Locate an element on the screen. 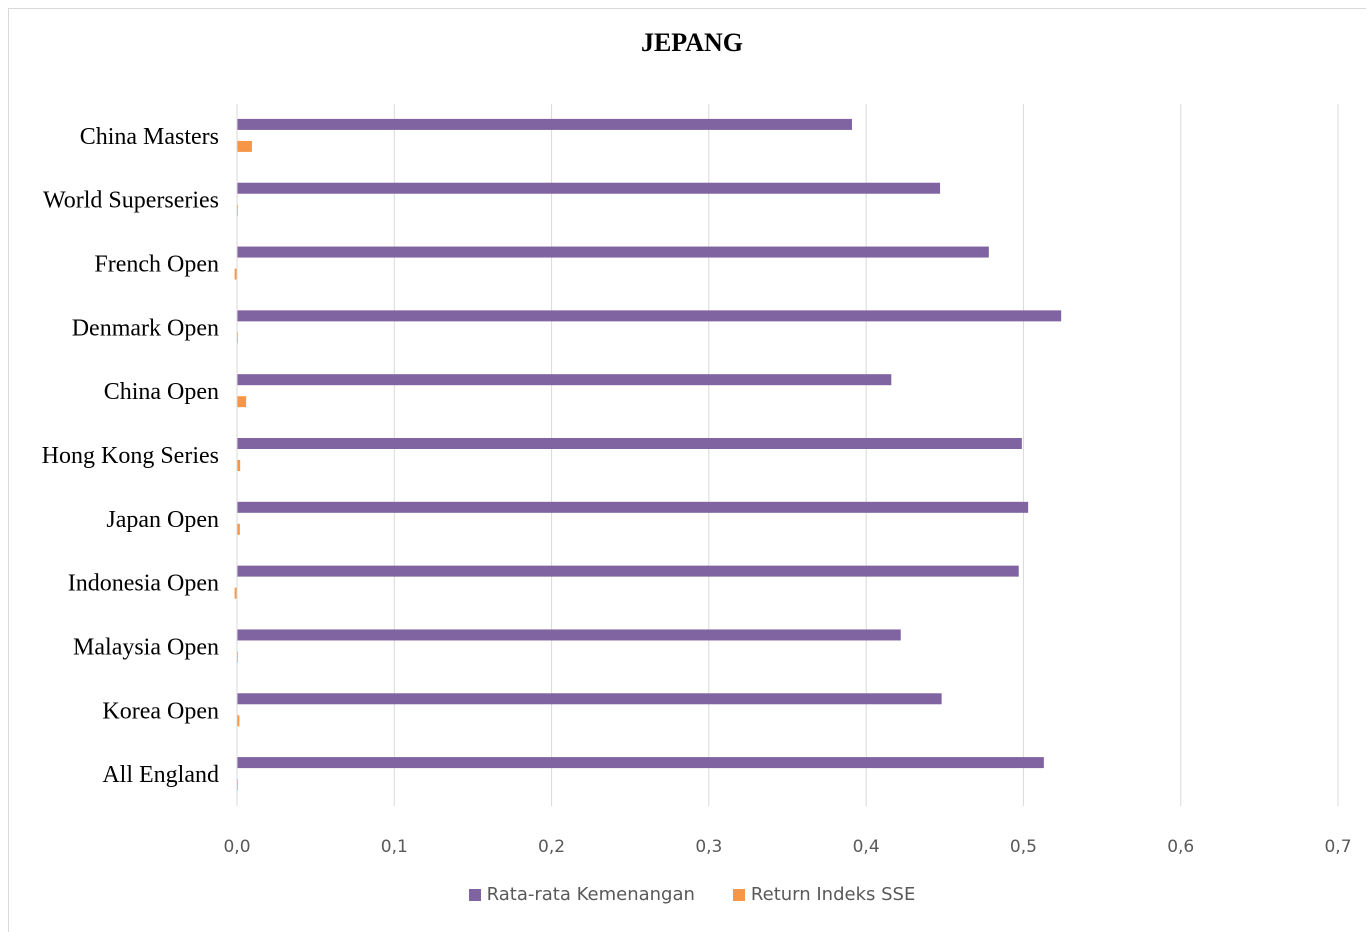 This screenshot has width=1369, height=932. x-tick-label: 0,5 is located at coordinates (1023, 847).